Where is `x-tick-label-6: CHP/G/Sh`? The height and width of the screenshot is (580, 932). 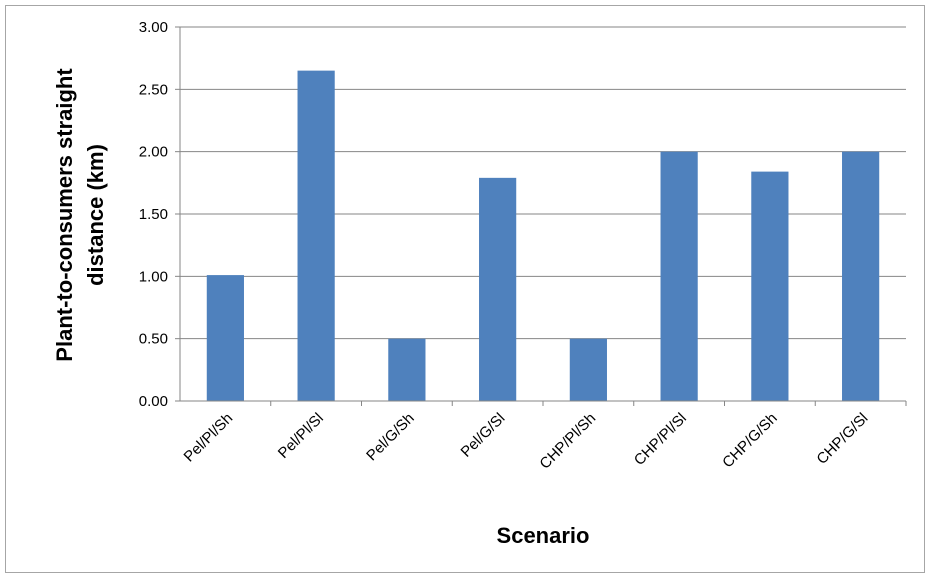 x-tick-label-6: CHP/G/Sh is located at coordinates (750, 441).